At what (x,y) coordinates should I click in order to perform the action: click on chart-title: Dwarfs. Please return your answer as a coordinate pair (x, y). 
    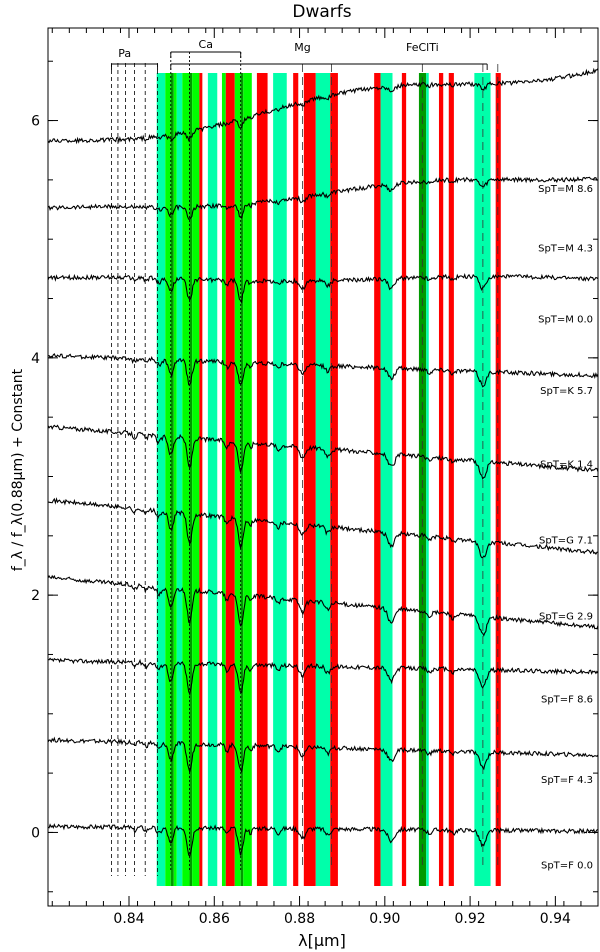
    Looking at the image, I should click on (321, 12).